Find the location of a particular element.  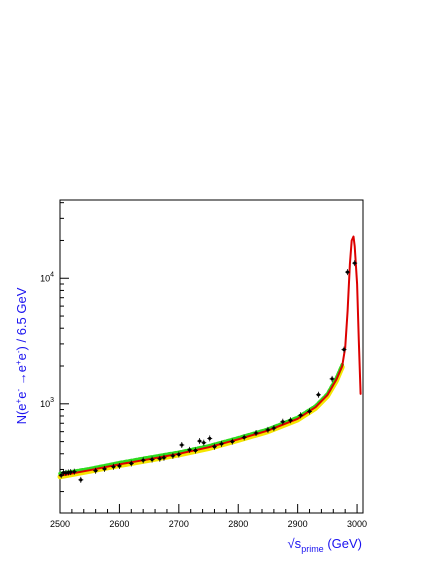

y-axis-title-group: N(e+e- →e+e-) / 6.5 GeV is located at coordinates (21, 355).